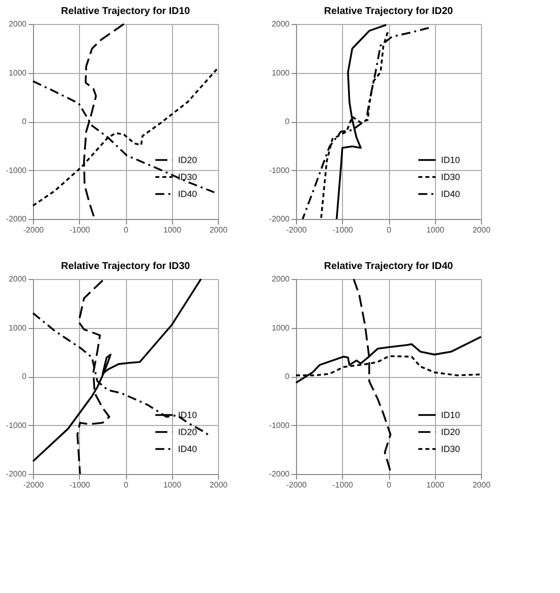 The height and width of the screenshot is (593, 560). What do you see at coordinates (389, 266) in the screenshot?
I see `chart-title: Relative Trajectory for ID40` at bounding box center [389, 266].